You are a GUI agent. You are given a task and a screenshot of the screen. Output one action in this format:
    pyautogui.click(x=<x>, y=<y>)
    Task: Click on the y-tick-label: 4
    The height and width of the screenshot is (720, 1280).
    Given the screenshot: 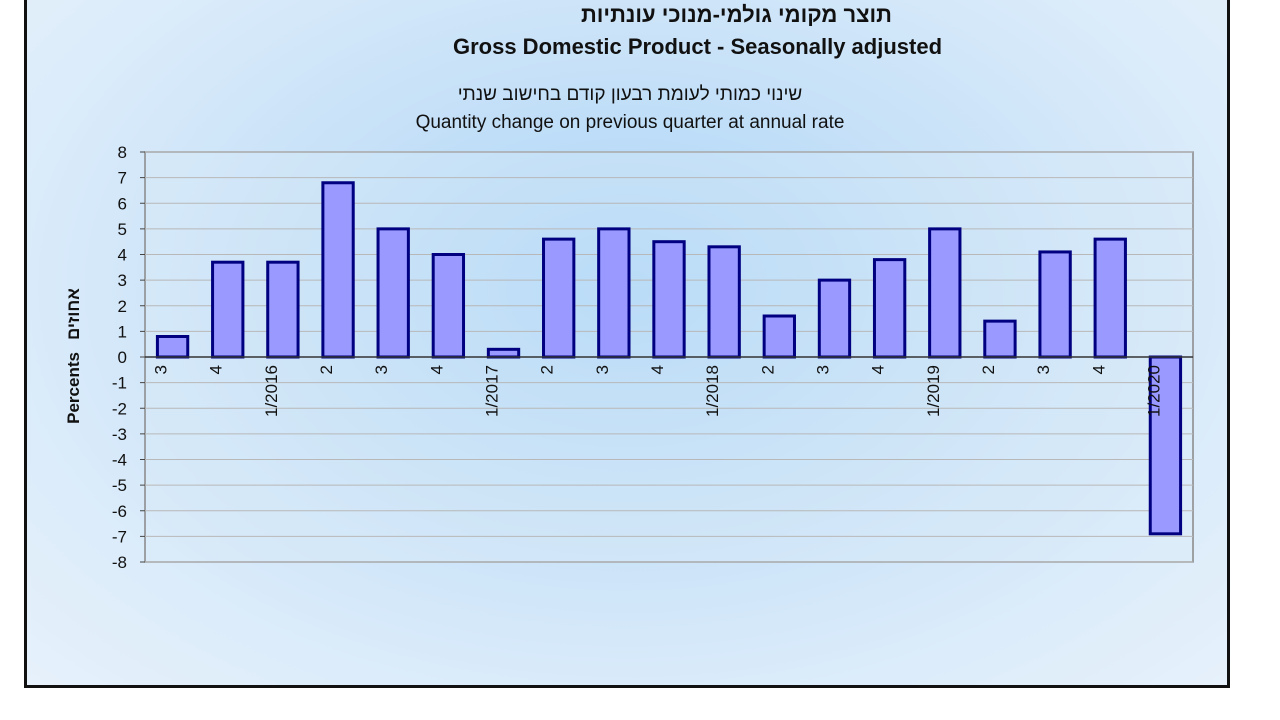 What is the action you would take?
    pyautogui.click(x=122, y=255)
    